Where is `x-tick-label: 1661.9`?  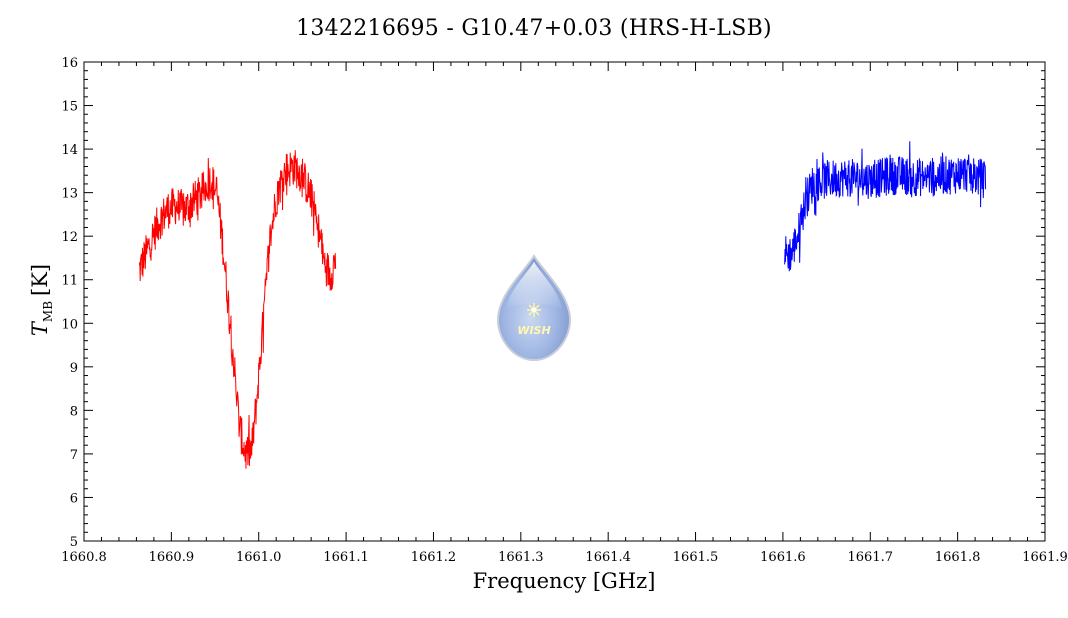
x-tick-label: 1661.9 is located at coordinates (1045, 557).